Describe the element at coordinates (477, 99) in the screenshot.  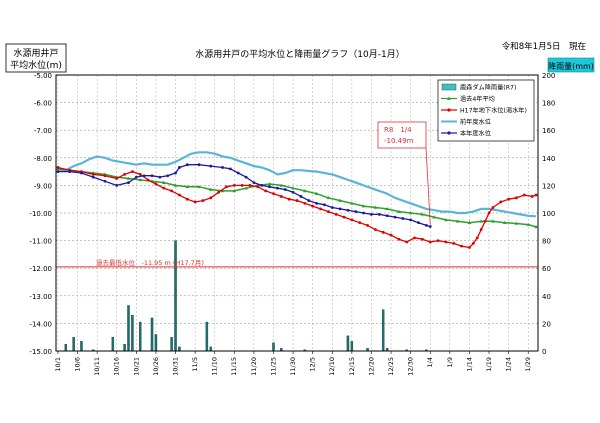
I see `legend-label: 過去4年平均` at that location.